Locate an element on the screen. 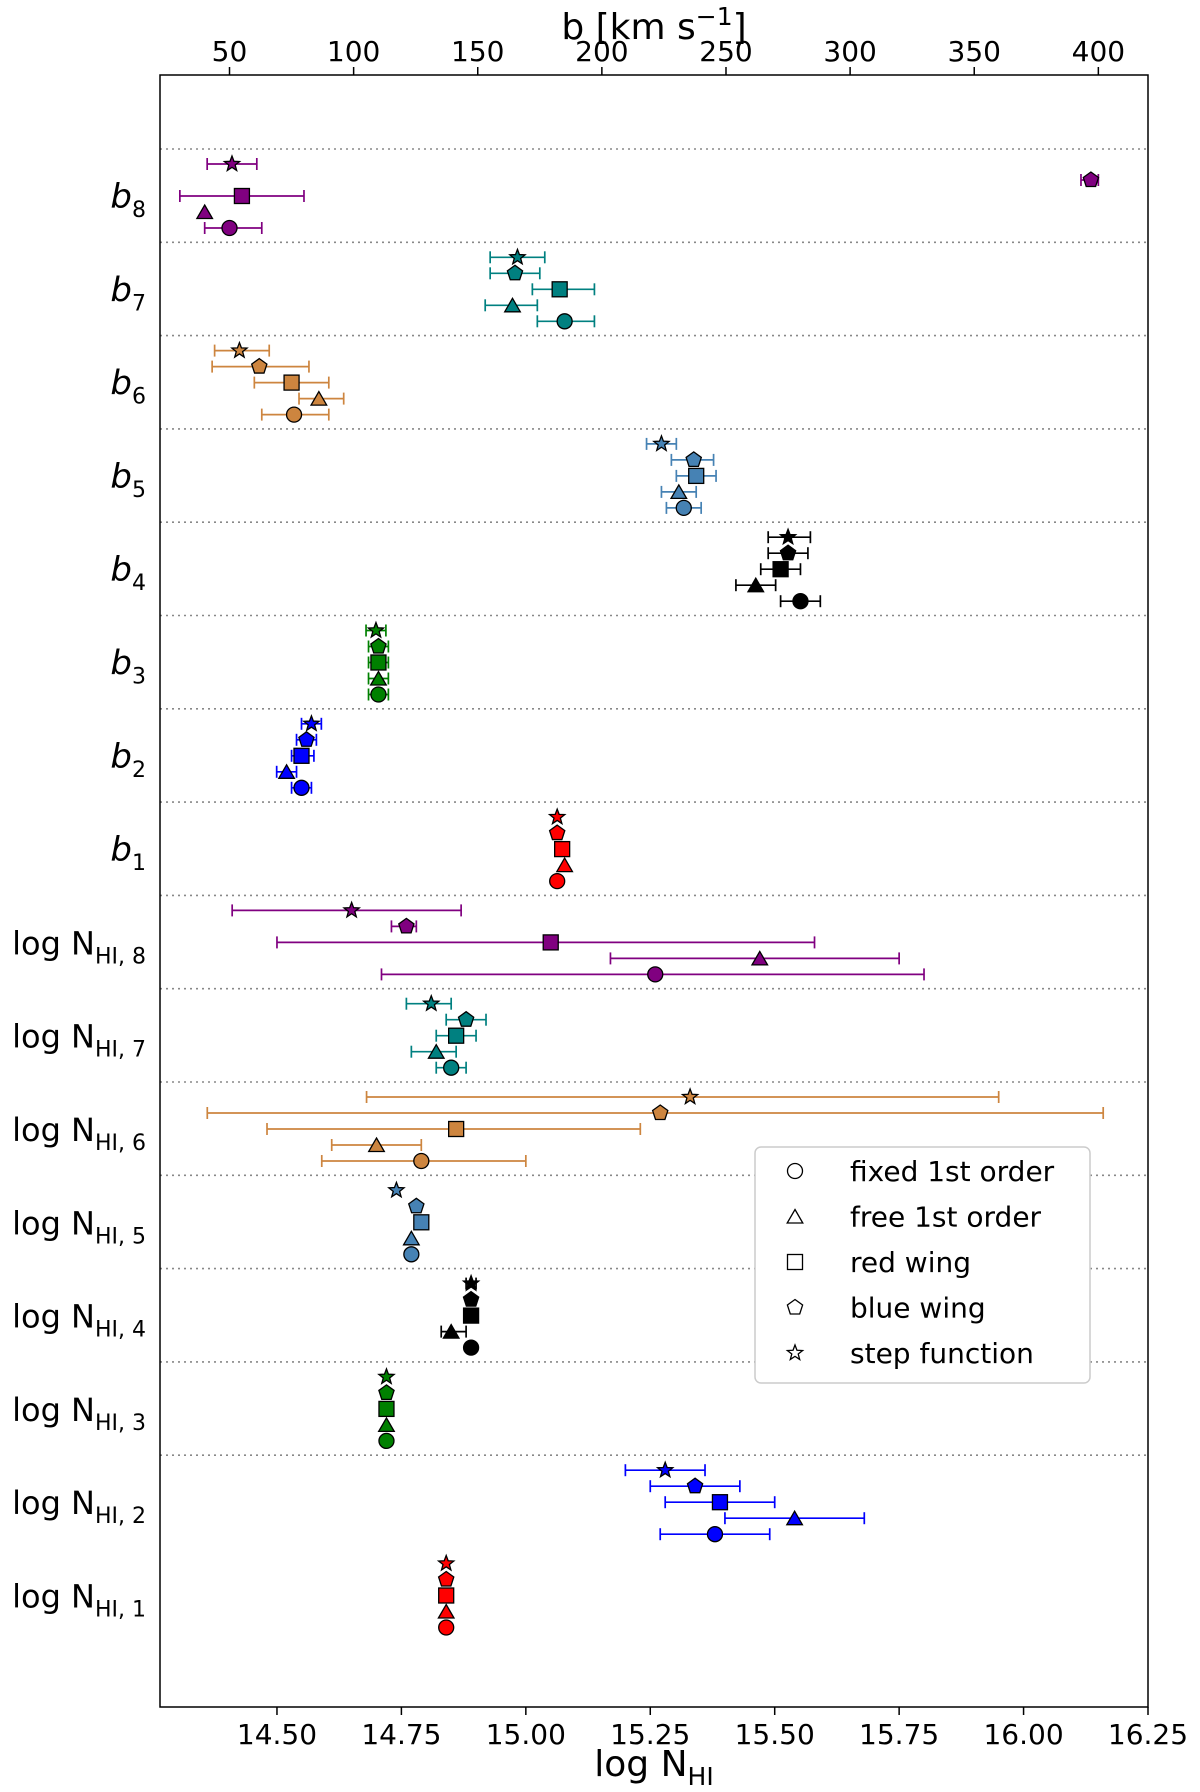 The image size is (1200, 1792). point-b7-circle is located at coordinates (564, 321).